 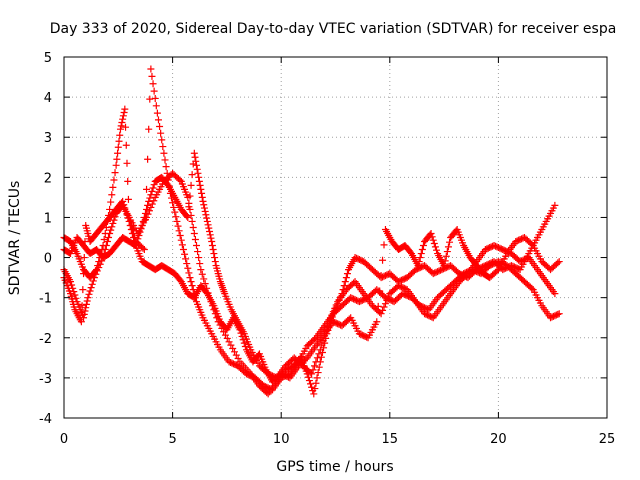 I want to click on x-axis-title: GPS time / hours, so click(x=334, y=467).